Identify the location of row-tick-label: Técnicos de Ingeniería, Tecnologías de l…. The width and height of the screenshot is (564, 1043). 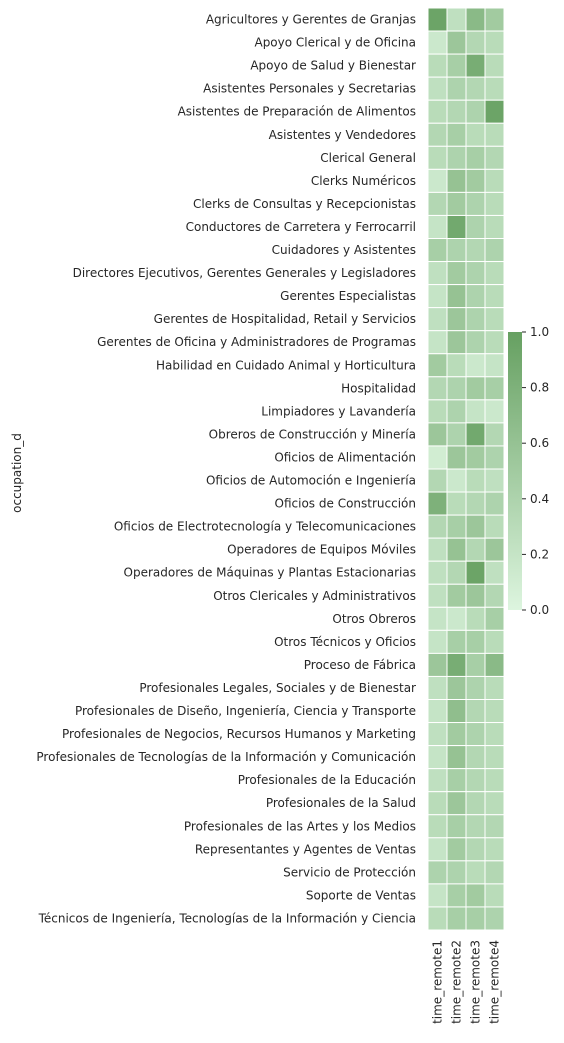
(227, 918).